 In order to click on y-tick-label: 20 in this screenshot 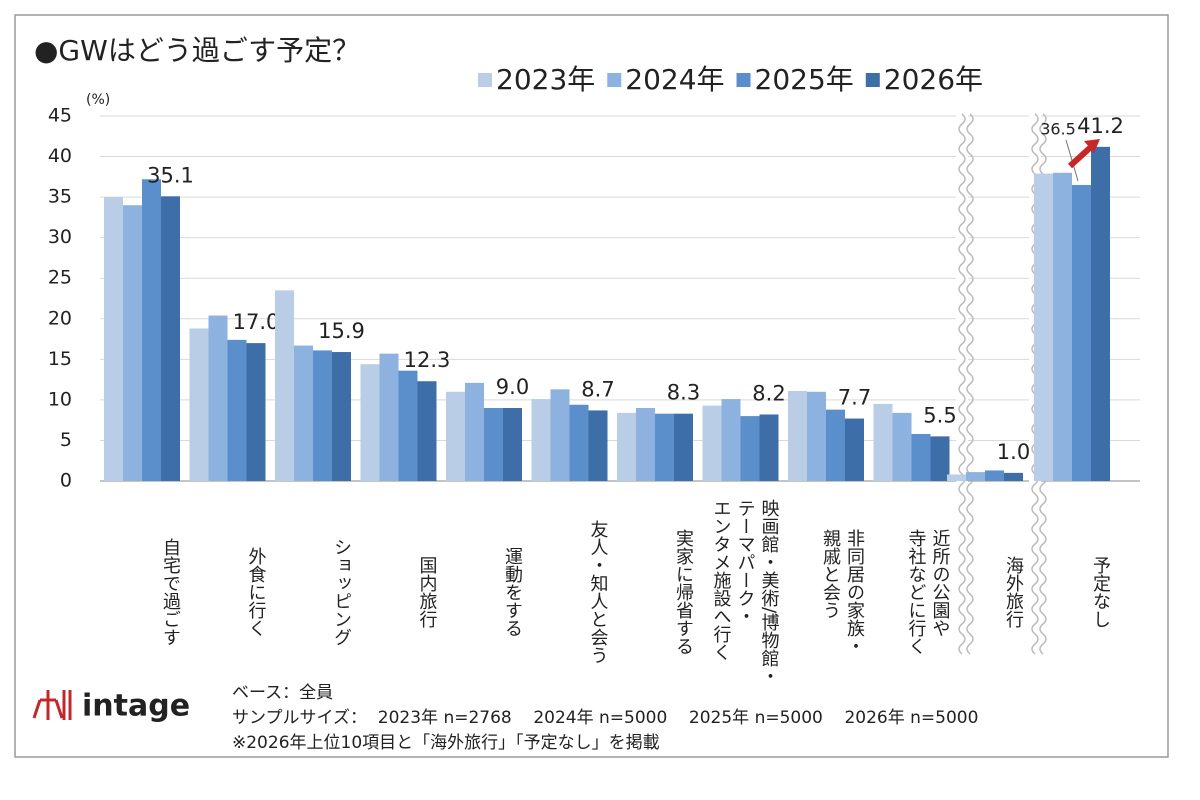, I will do `click(60, 318)`.